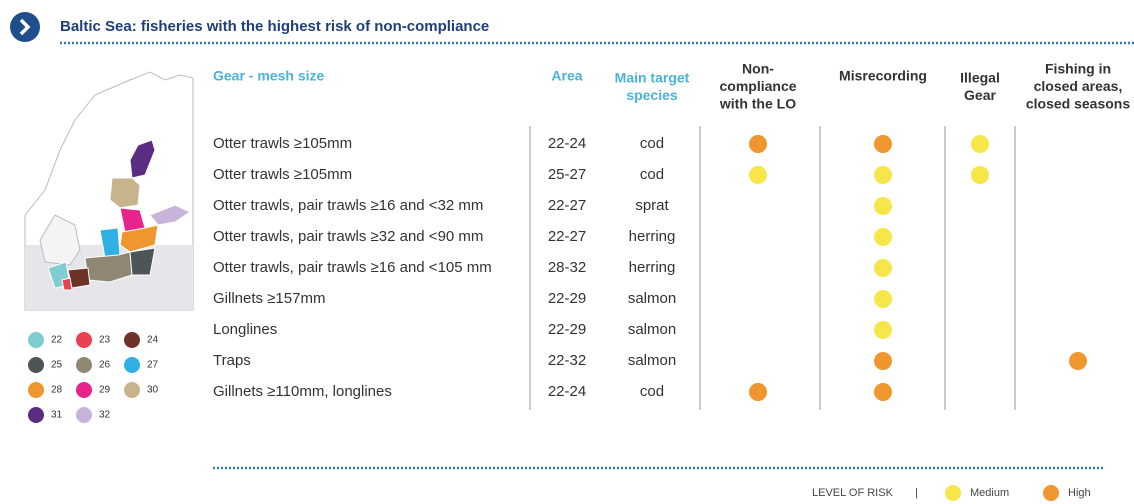 The height and width of the screenshot is (504, 1134). What do you see at coordinates (980, 78) in the screenshot?
I see `column-header: Illegal` at bounding box center [980, 78].